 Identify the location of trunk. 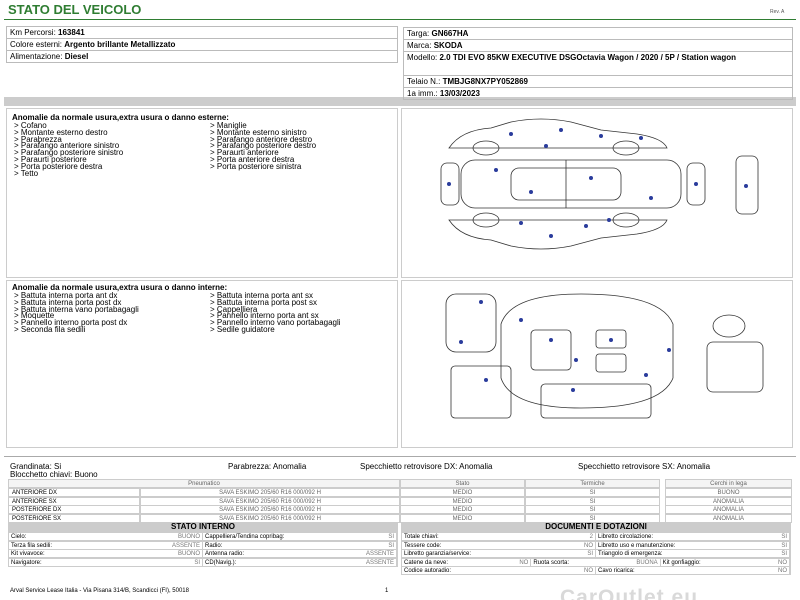
(471, 323).